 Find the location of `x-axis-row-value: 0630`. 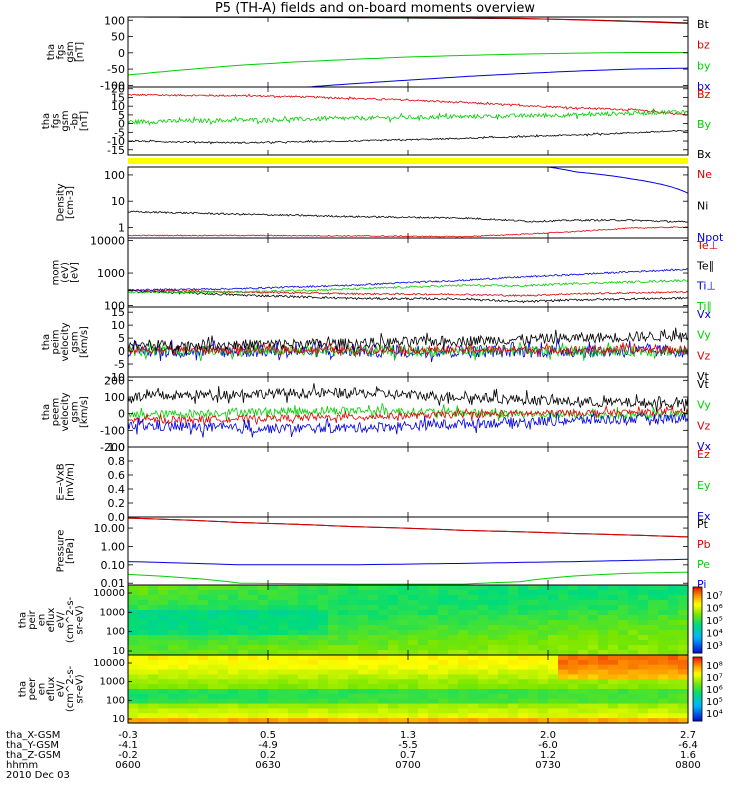

x-axis-row-value: 0630 is located at coordinates (267, 765).